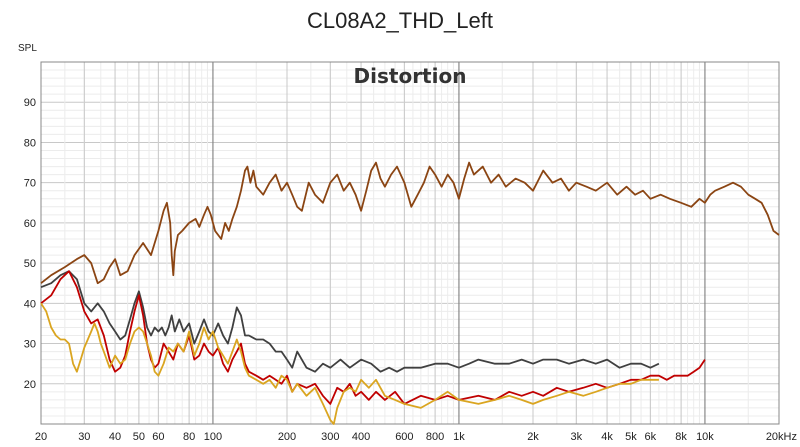 Image resolution: width=800 pixels, height=447 pixels. Describe the element at coordinates (30, 143) in the screenshot. I see `y-tick-label: 80` at that location.